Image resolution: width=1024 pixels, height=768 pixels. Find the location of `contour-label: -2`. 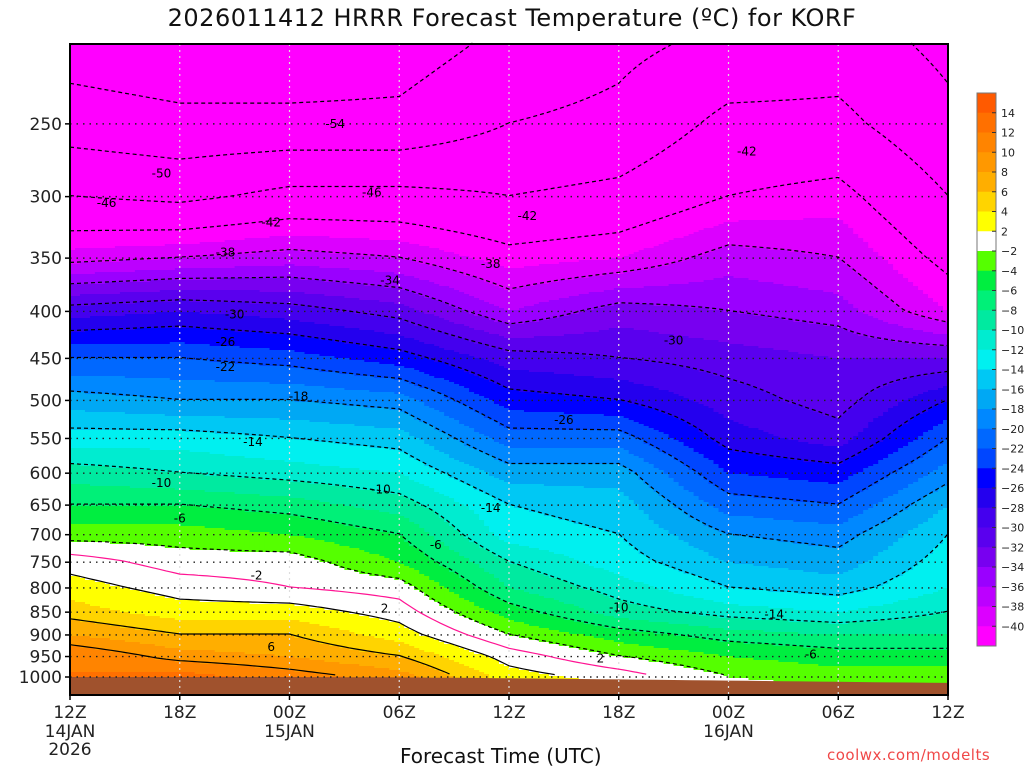

contour-label: -2 is located at coordinates (257, 575).